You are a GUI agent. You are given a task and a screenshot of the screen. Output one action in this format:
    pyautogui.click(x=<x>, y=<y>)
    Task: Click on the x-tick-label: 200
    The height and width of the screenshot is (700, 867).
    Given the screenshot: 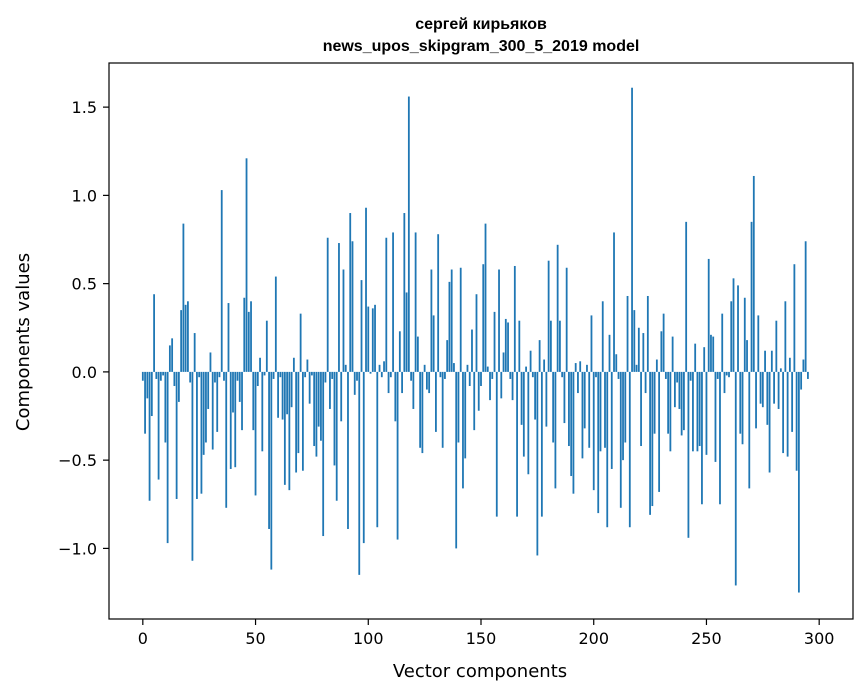 What is the action you would take?
    pyautogui.click(x=593, y=638)
    